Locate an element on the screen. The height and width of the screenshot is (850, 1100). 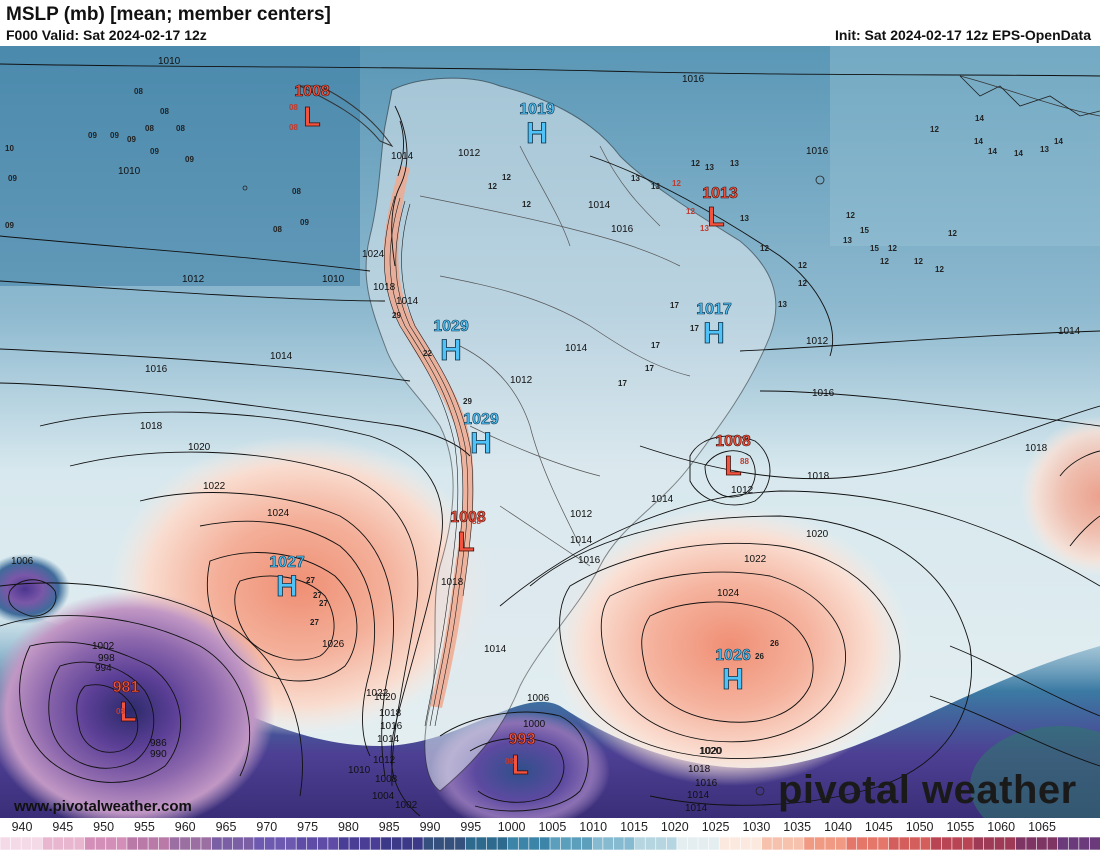
high-center-1026: 1026 H is located at coordinates (733, 672).